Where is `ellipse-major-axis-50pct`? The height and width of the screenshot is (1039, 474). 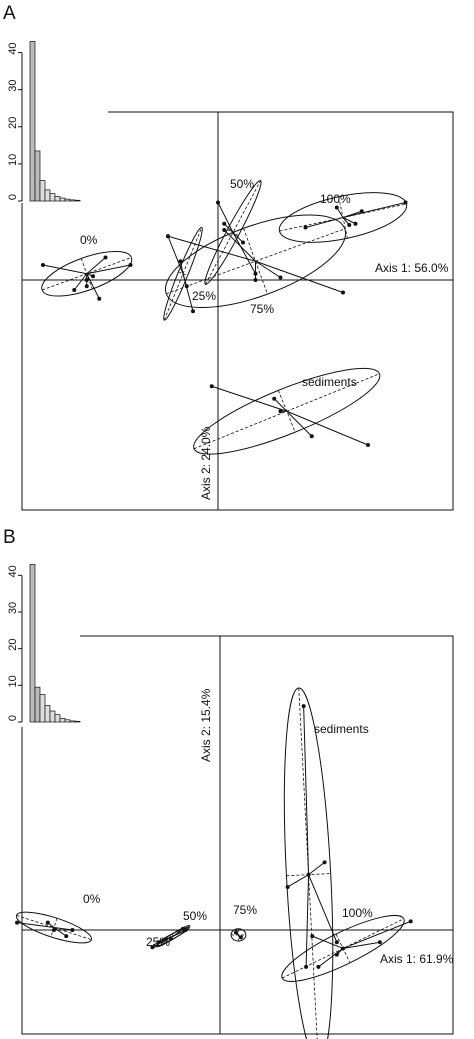
ellipse-major-axis-50pct is located at coordinates (233, 232).